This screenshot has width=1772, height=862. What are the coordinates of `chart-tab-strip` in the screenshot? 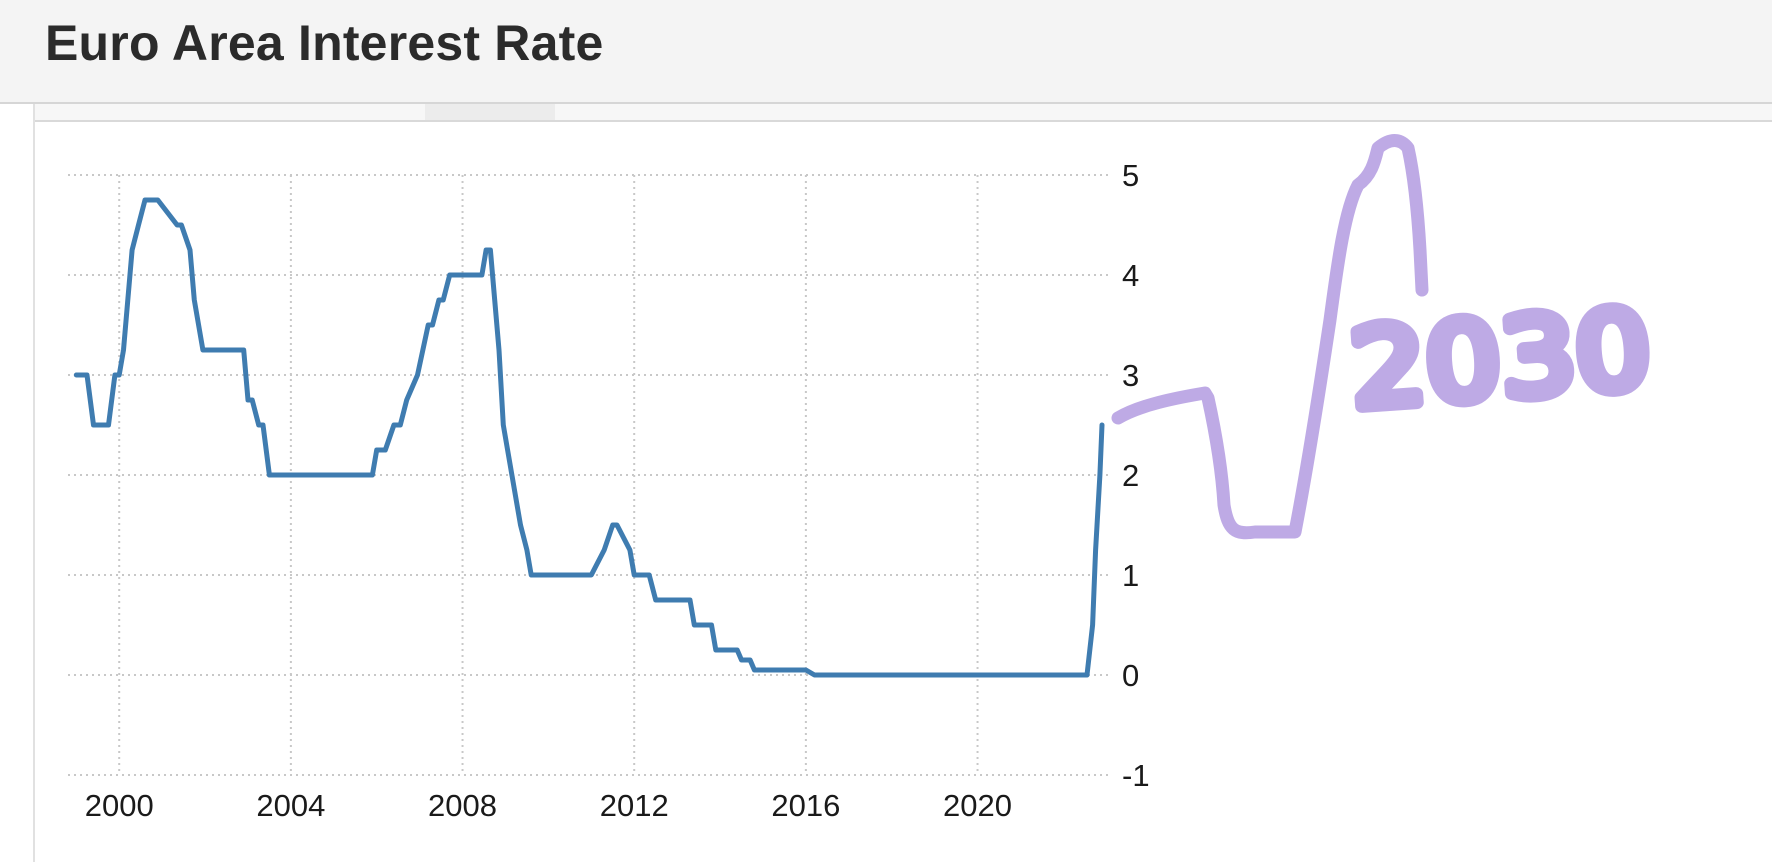 It's located at (903, 113).